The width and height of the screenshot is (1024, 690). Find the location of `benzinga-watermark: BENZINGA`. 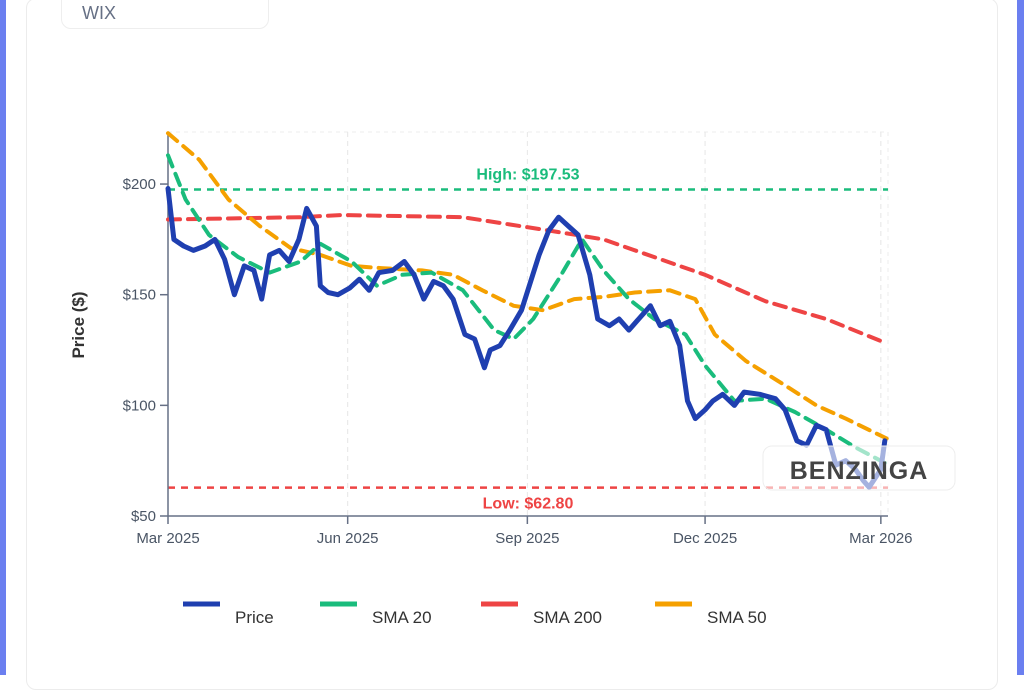

benzinga-watermark: BENZINGA is located at coordinates (859, 468).